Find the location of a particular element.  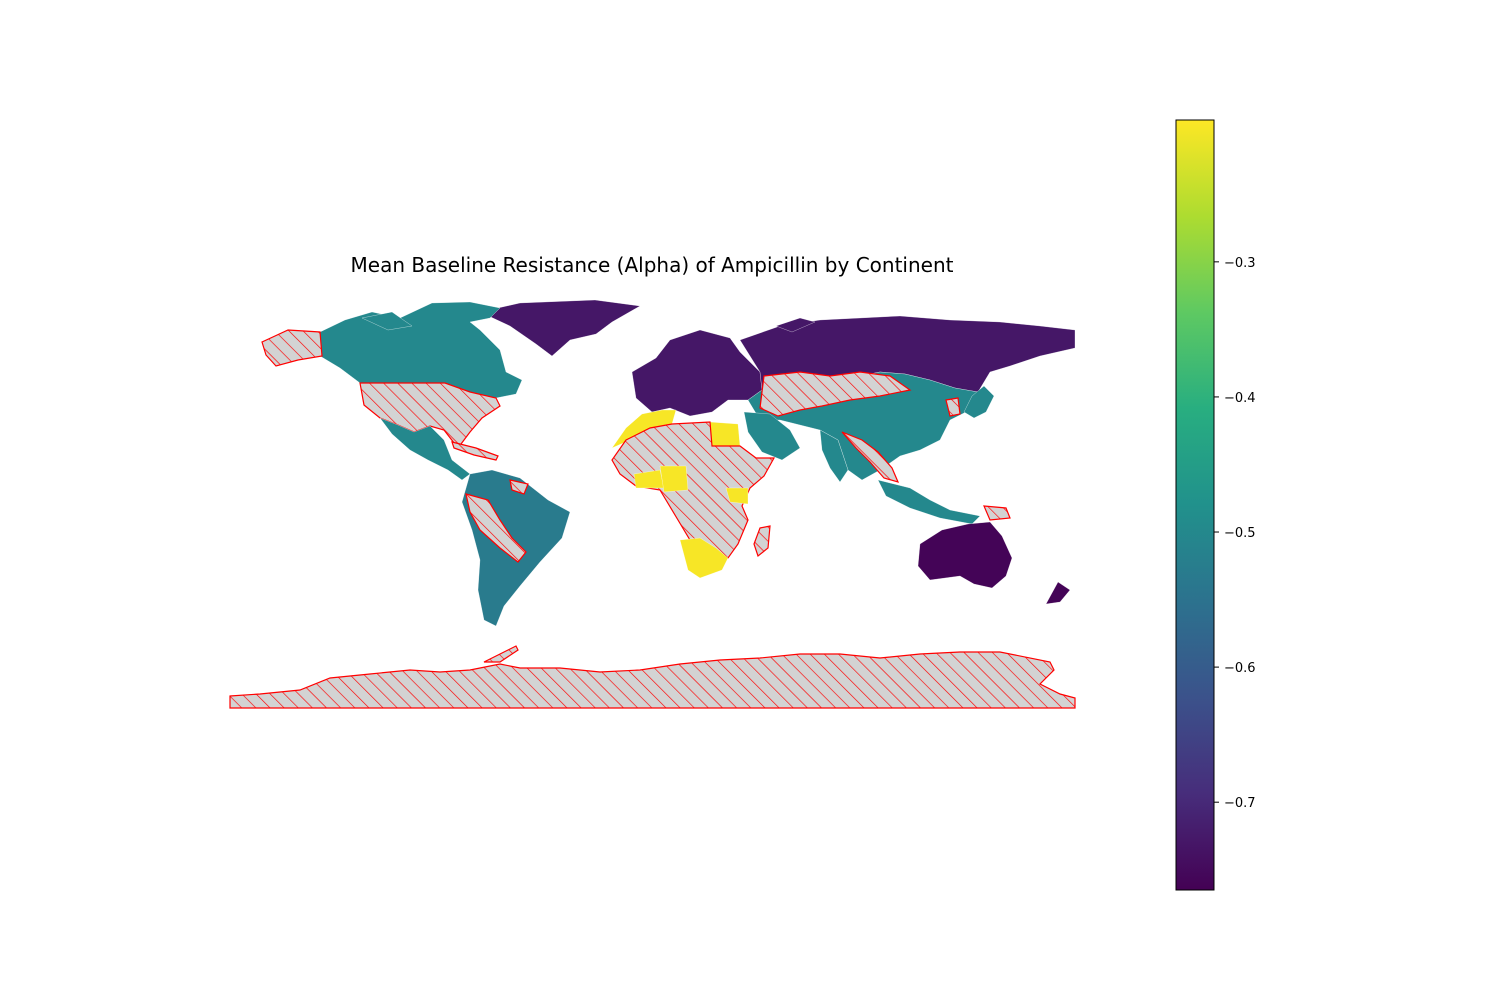

region-canada-islands is located at coordinates (387, 321).